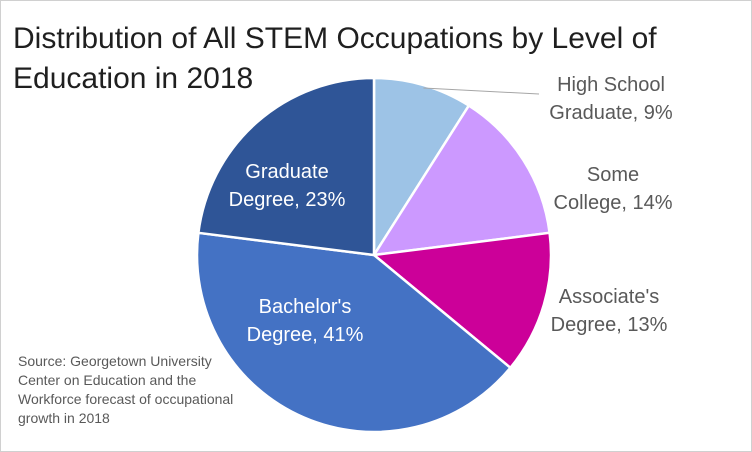  Describe the element at coordinates (613, 175) in the screenshot. I see `slice-label-line: Some` at that location.